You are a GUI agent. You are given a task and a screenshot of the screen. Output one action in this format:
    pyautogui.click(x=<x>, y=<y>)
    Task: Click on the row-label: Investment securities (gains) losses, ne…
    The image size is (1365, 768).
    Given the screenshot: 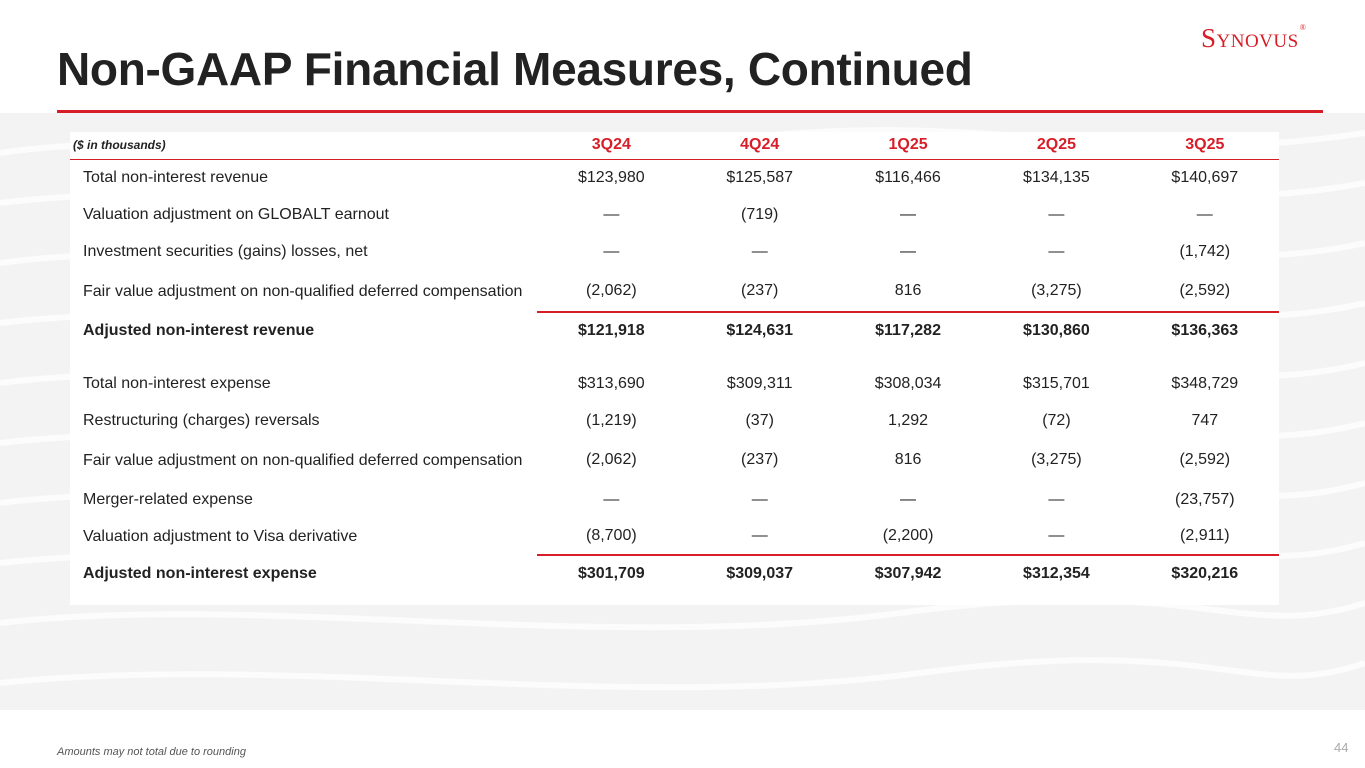 What is the action you would take?
    pyautogui.click(x=225, y=251)
    